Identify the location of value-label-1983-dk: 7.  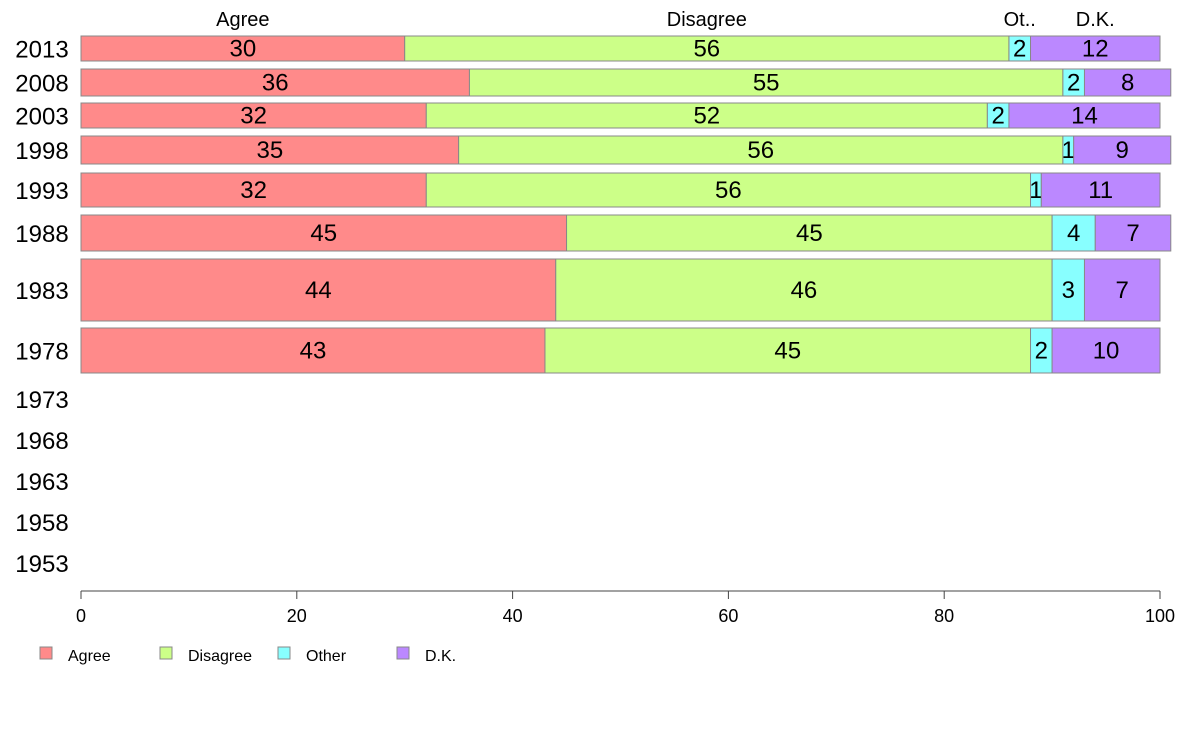
(1122, 290).